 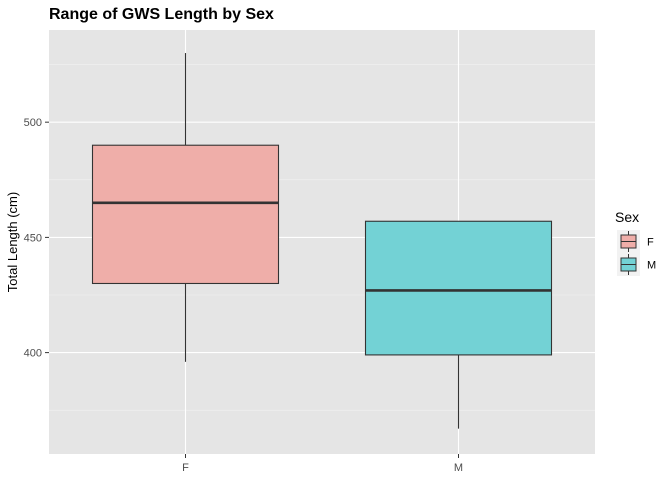 I want to click on chart-title: Range of GWS Length by Sex, so click(x=161, y=14).